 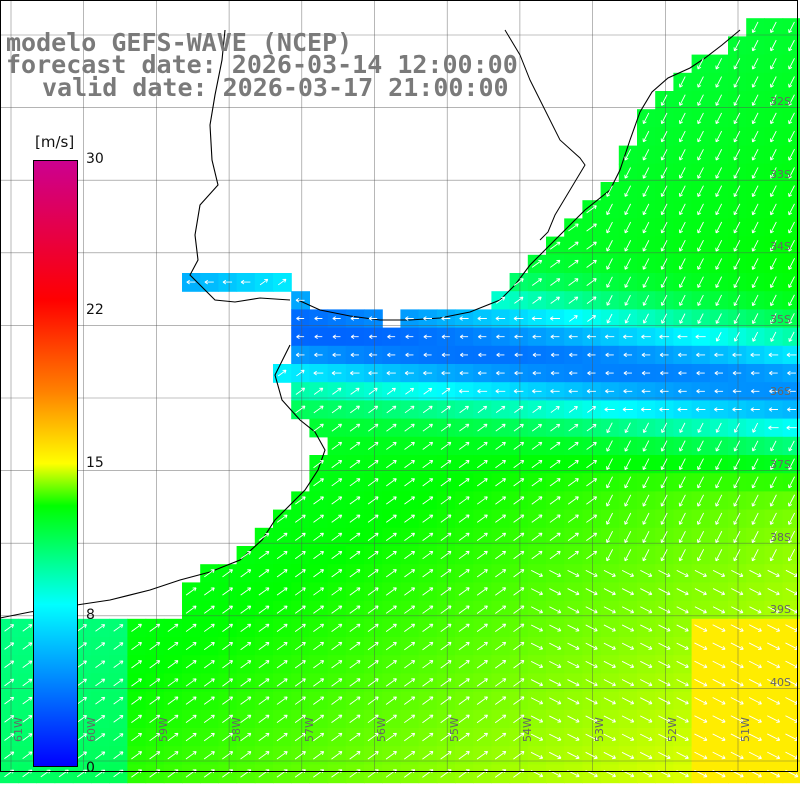 I want to click on lon-label-51w: 51W, so click(x=745, y=729).